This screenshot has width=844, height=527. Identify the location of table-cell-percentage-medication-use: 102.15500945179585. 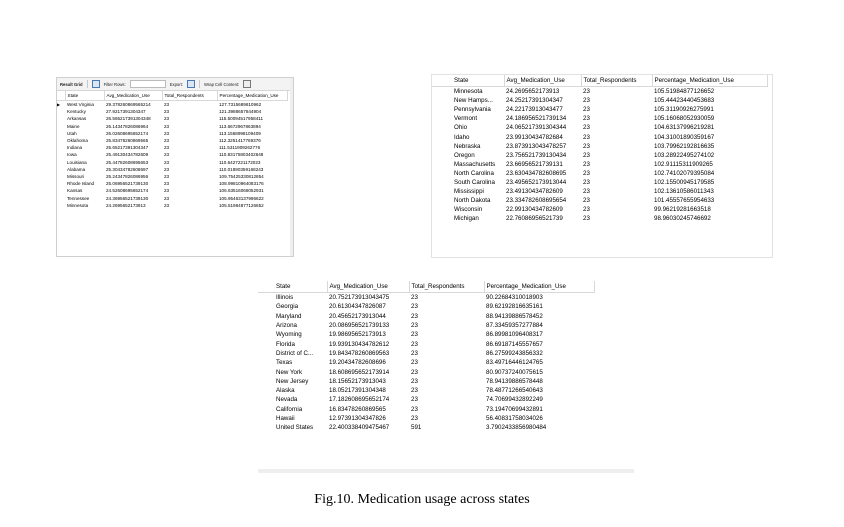
(684, 182).